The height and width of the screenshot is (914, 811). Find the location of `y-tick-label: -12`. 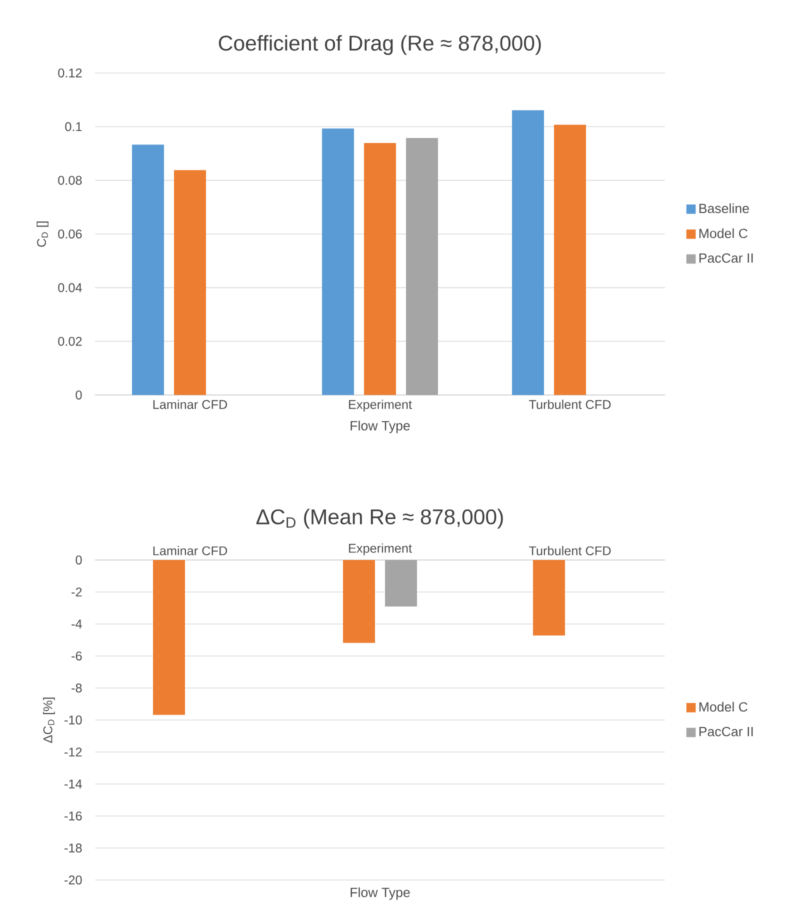

y-tick-label: -12 is located at coordinates (73, 752).